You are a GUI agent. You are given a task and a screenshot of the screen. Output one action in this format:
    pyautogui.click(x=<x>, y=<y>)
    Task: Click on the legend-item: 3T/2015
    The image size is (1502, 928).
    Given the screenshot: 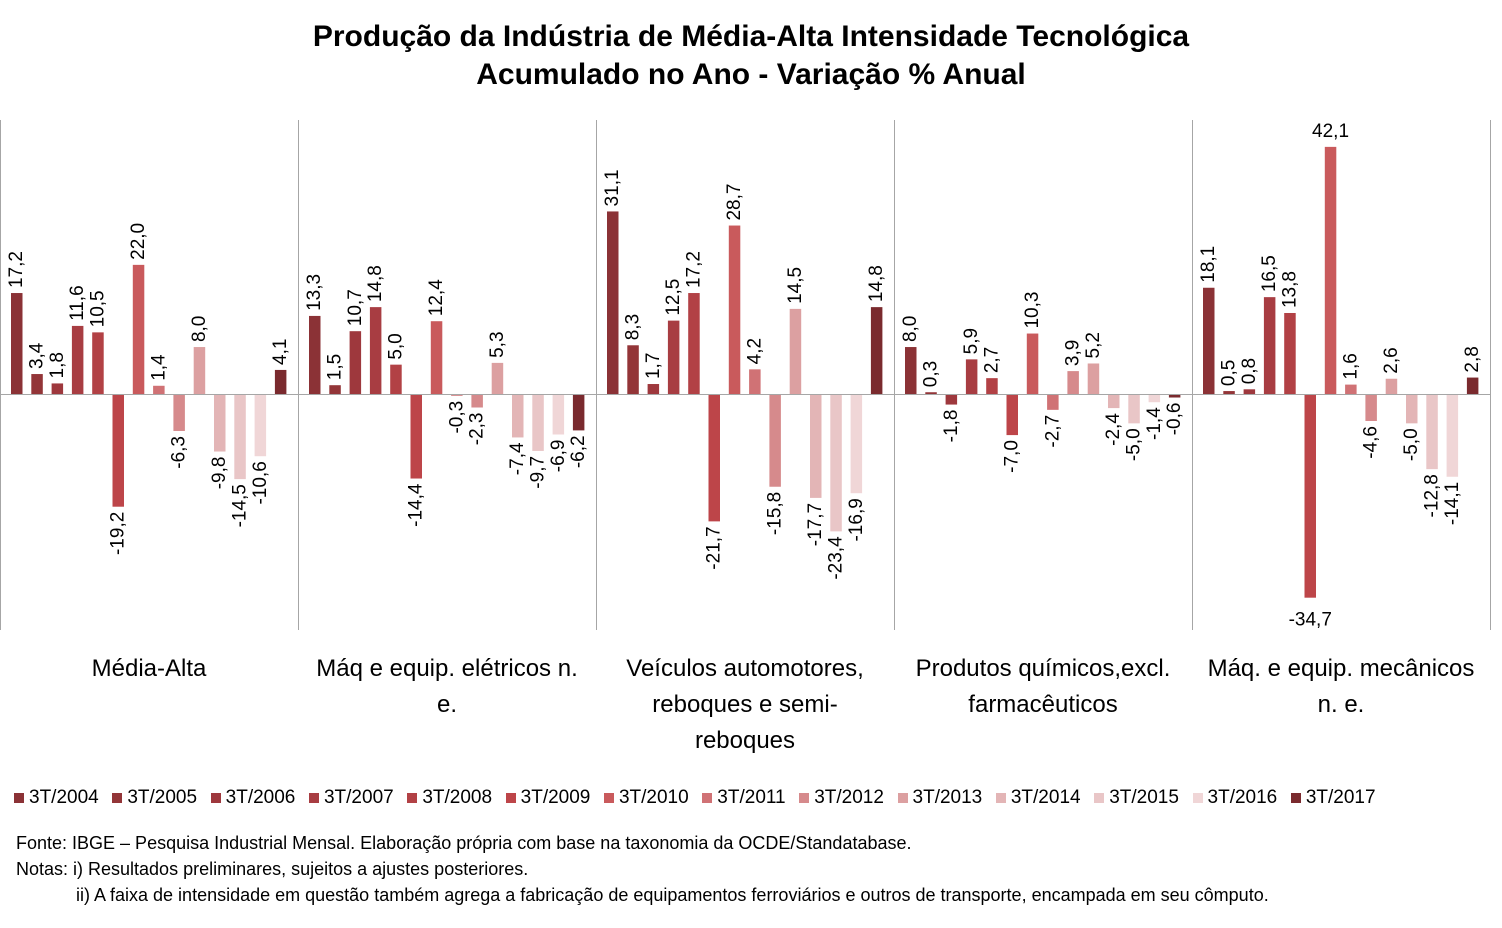 What is the action you would take?
    pyautogui.click(x=1136, y=798)
    